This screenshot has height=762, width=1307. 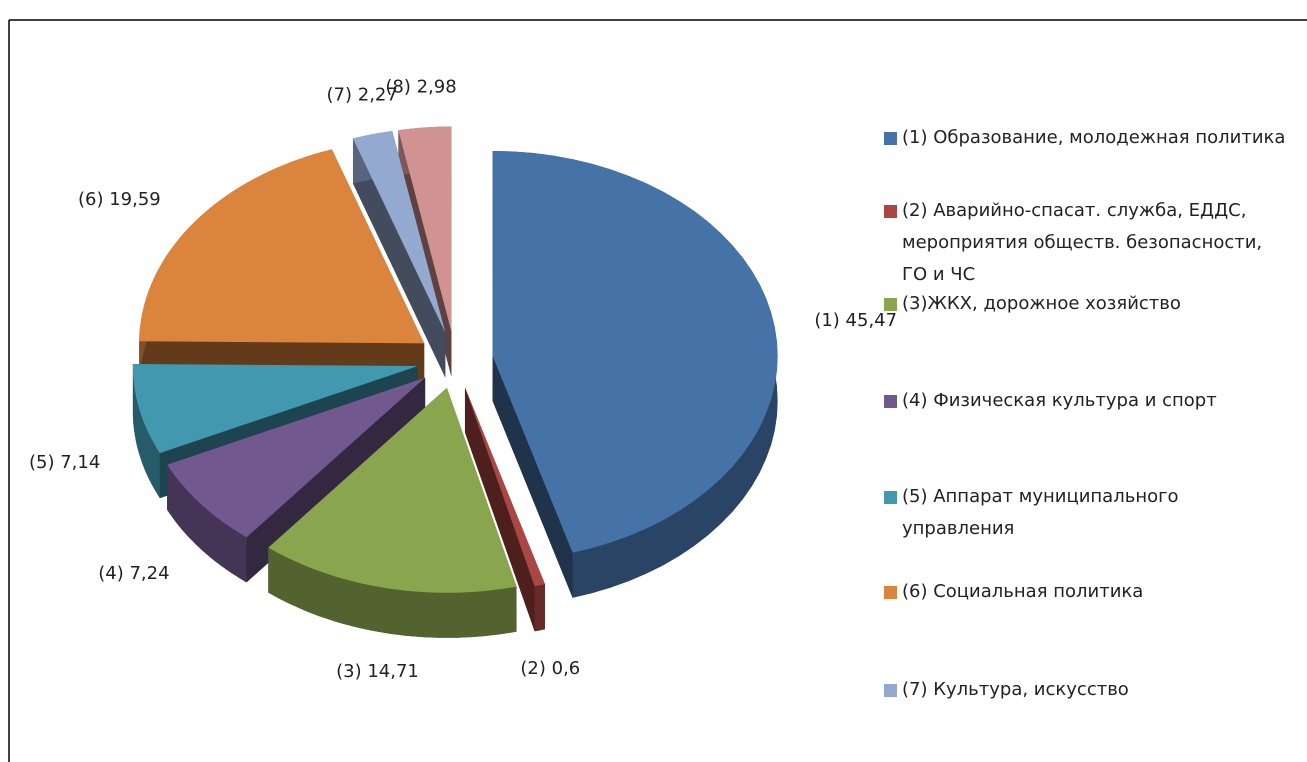 What do you see at coordinates (550, 668) in the screenshot?
I see `data-label: (2) 0,6` at bounding box center [550, 668].